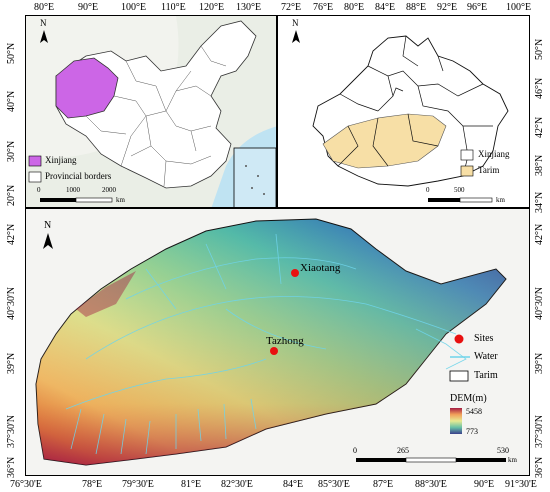 The image size is (550, 492). I want to click on lat-tick: 34°N, so click(539, 202).